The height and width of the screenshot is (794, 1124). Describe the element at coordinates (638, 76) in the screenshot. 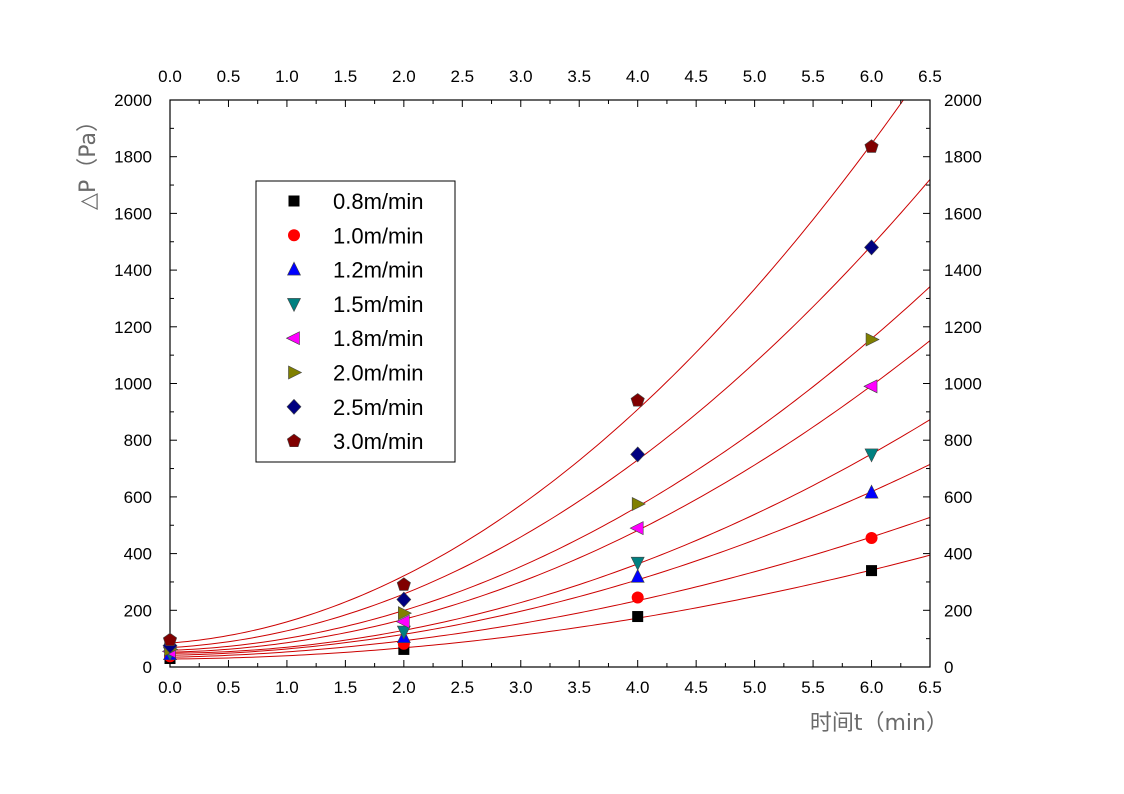

I see `x-tick-label-top: 4.0` at that location.